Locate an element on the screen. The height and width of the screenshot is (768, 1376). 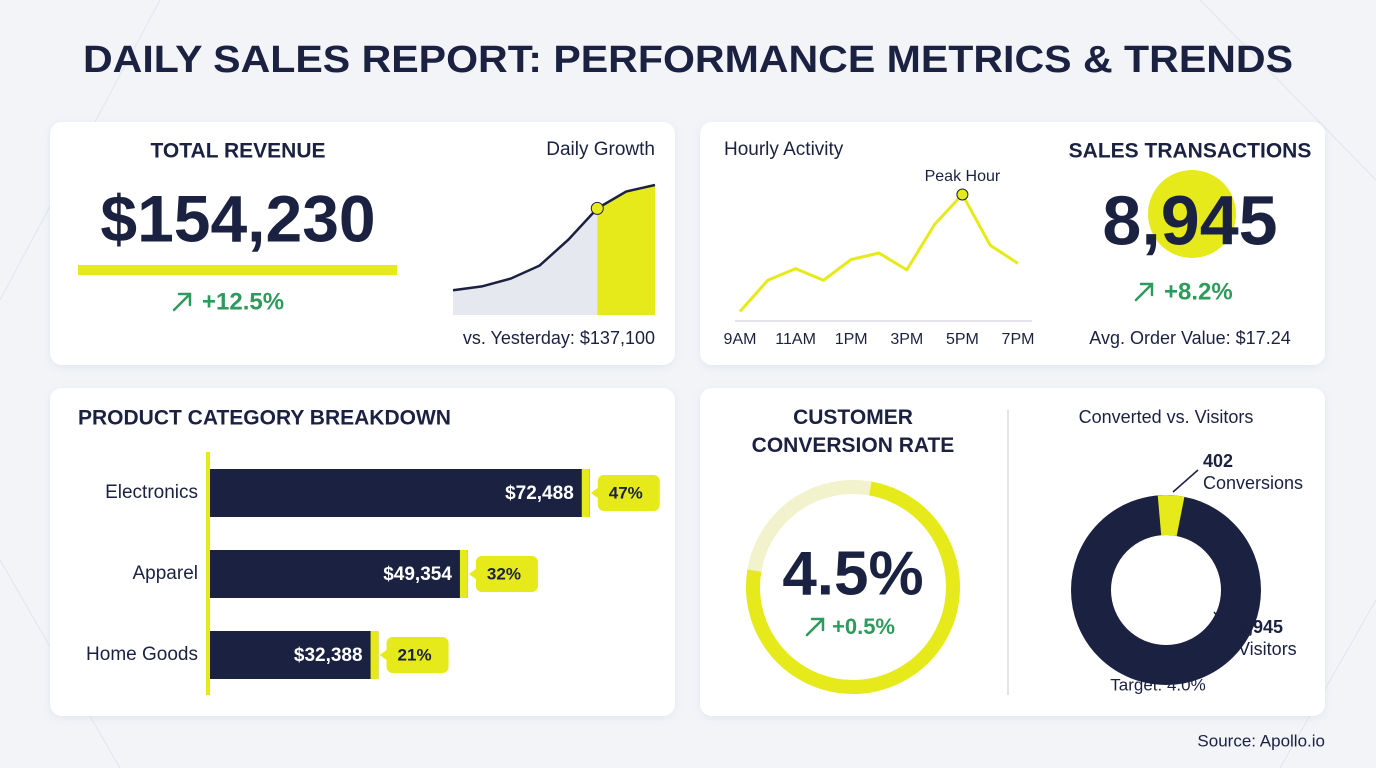
kpi-note: Avg. Order Value: $17.24 is located at coordinates (1189, 338).